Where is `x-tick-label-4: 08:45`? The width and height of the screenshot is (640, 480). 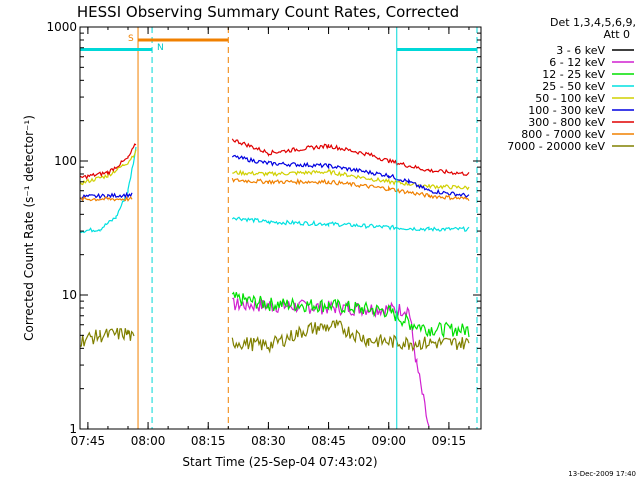
x-tick-label-4: 08:45 is located at coordinates (328, 441).